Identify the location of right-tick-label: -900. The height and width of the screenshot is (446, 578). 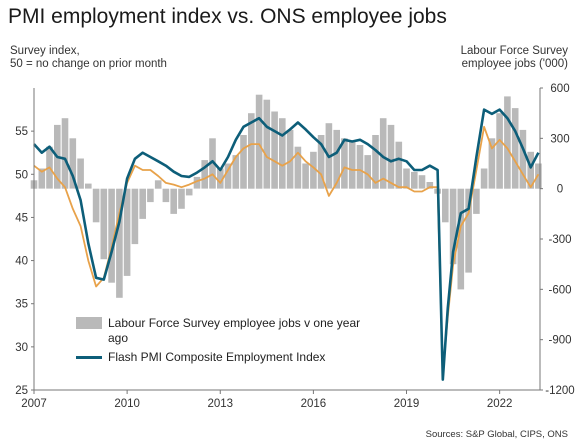
(559, 341).